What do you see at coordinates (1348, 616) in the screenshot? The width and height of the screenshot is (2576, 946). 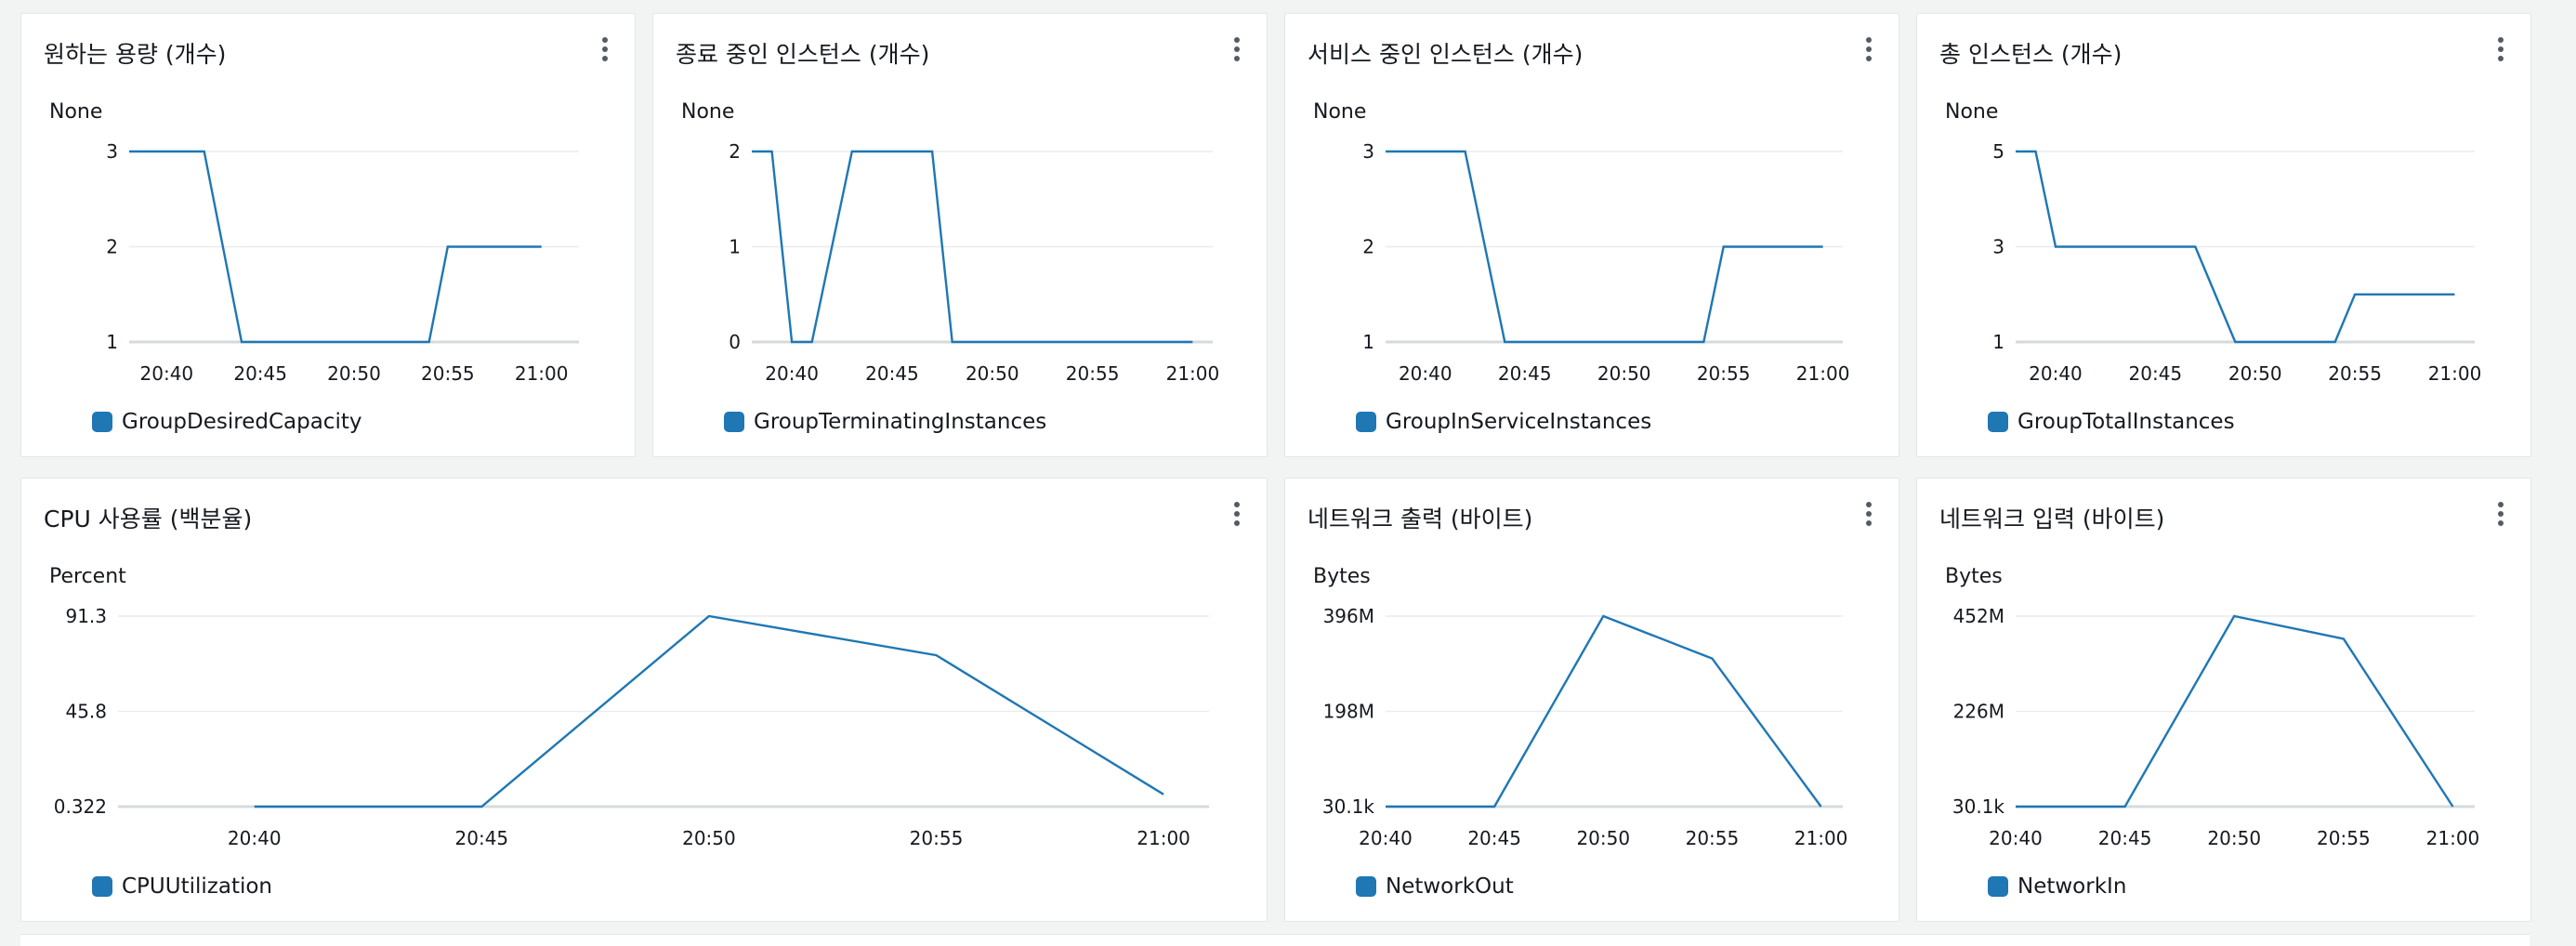 I see `y-tick-label: 396M` at bounding box center [1348, 616].